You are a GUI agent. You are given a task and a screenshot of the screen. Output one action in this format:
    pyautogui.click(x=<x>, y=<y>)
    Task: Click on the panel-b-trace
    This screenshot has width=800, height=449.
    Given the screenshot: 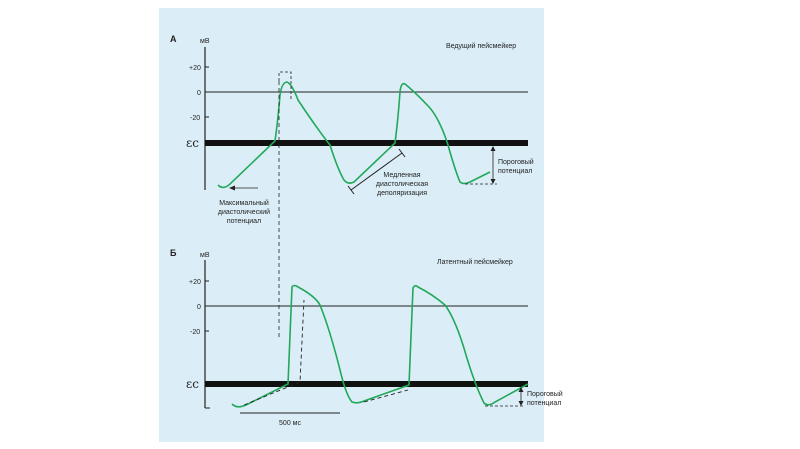 What is the action you would take?
    pyautogui.click(x=380, y=346)
    